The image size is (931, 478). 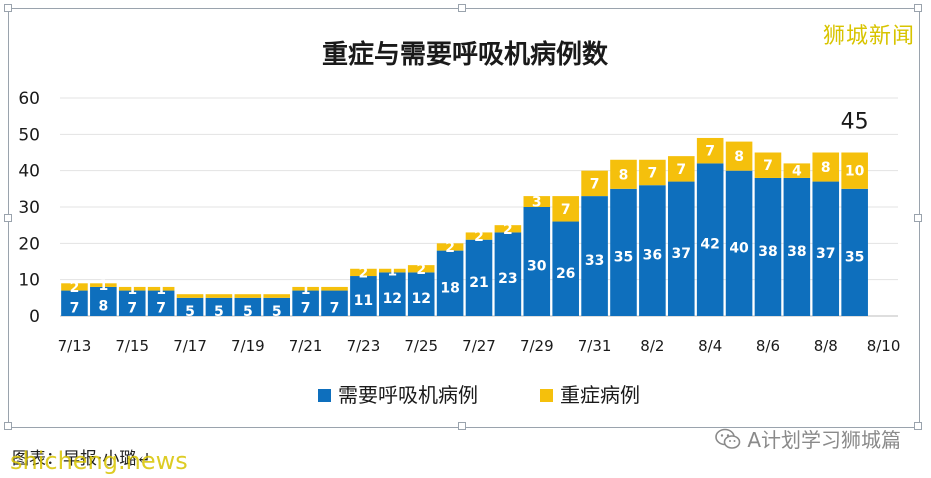 What do you see at coordinates (918, 426) in the screenshot?
I see `resize-handle-bottom-right` at bounding box center [918, 426].